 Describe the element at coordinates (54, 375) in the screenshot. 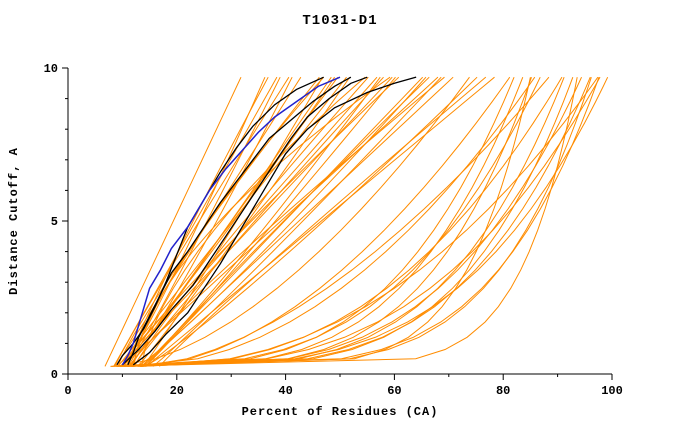

I see `y-tick-label: 0` at that location.